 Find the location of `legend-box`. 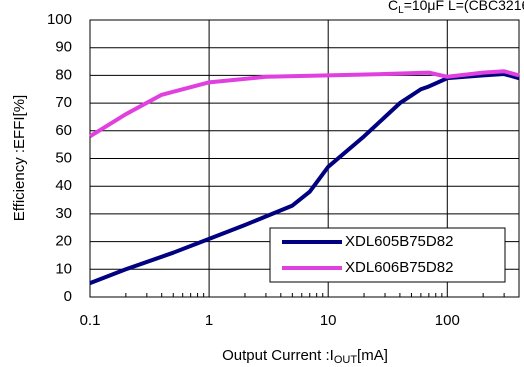

legend-box is located at coordinates (387, 255).